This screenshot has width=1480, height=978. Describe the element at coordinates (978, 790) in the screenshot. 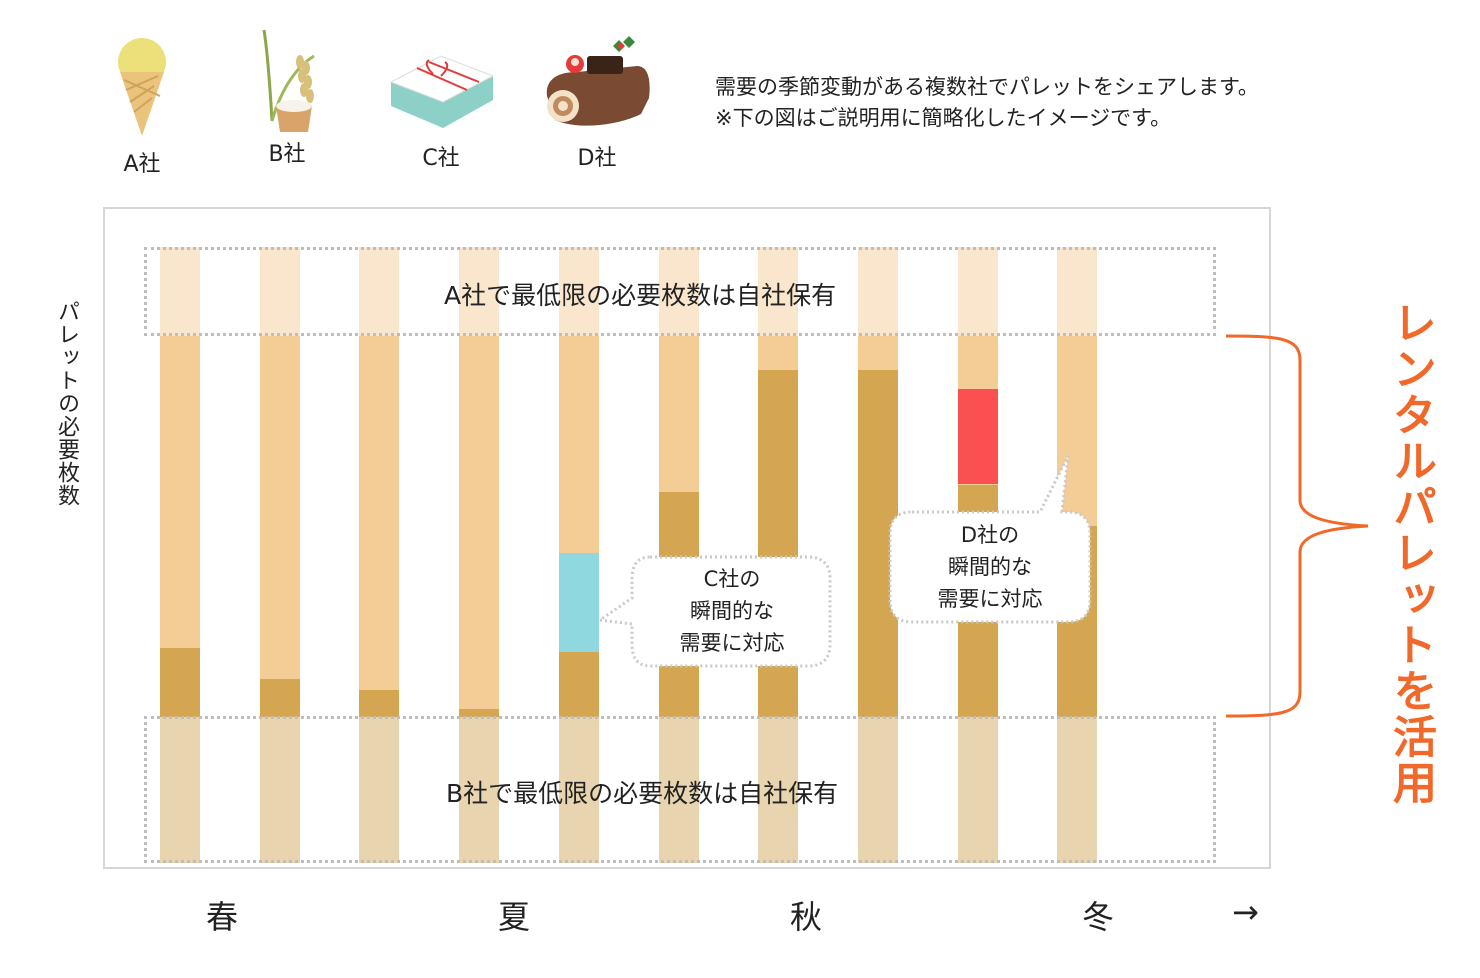

I see `bar-9-bottom-zone` at that location.